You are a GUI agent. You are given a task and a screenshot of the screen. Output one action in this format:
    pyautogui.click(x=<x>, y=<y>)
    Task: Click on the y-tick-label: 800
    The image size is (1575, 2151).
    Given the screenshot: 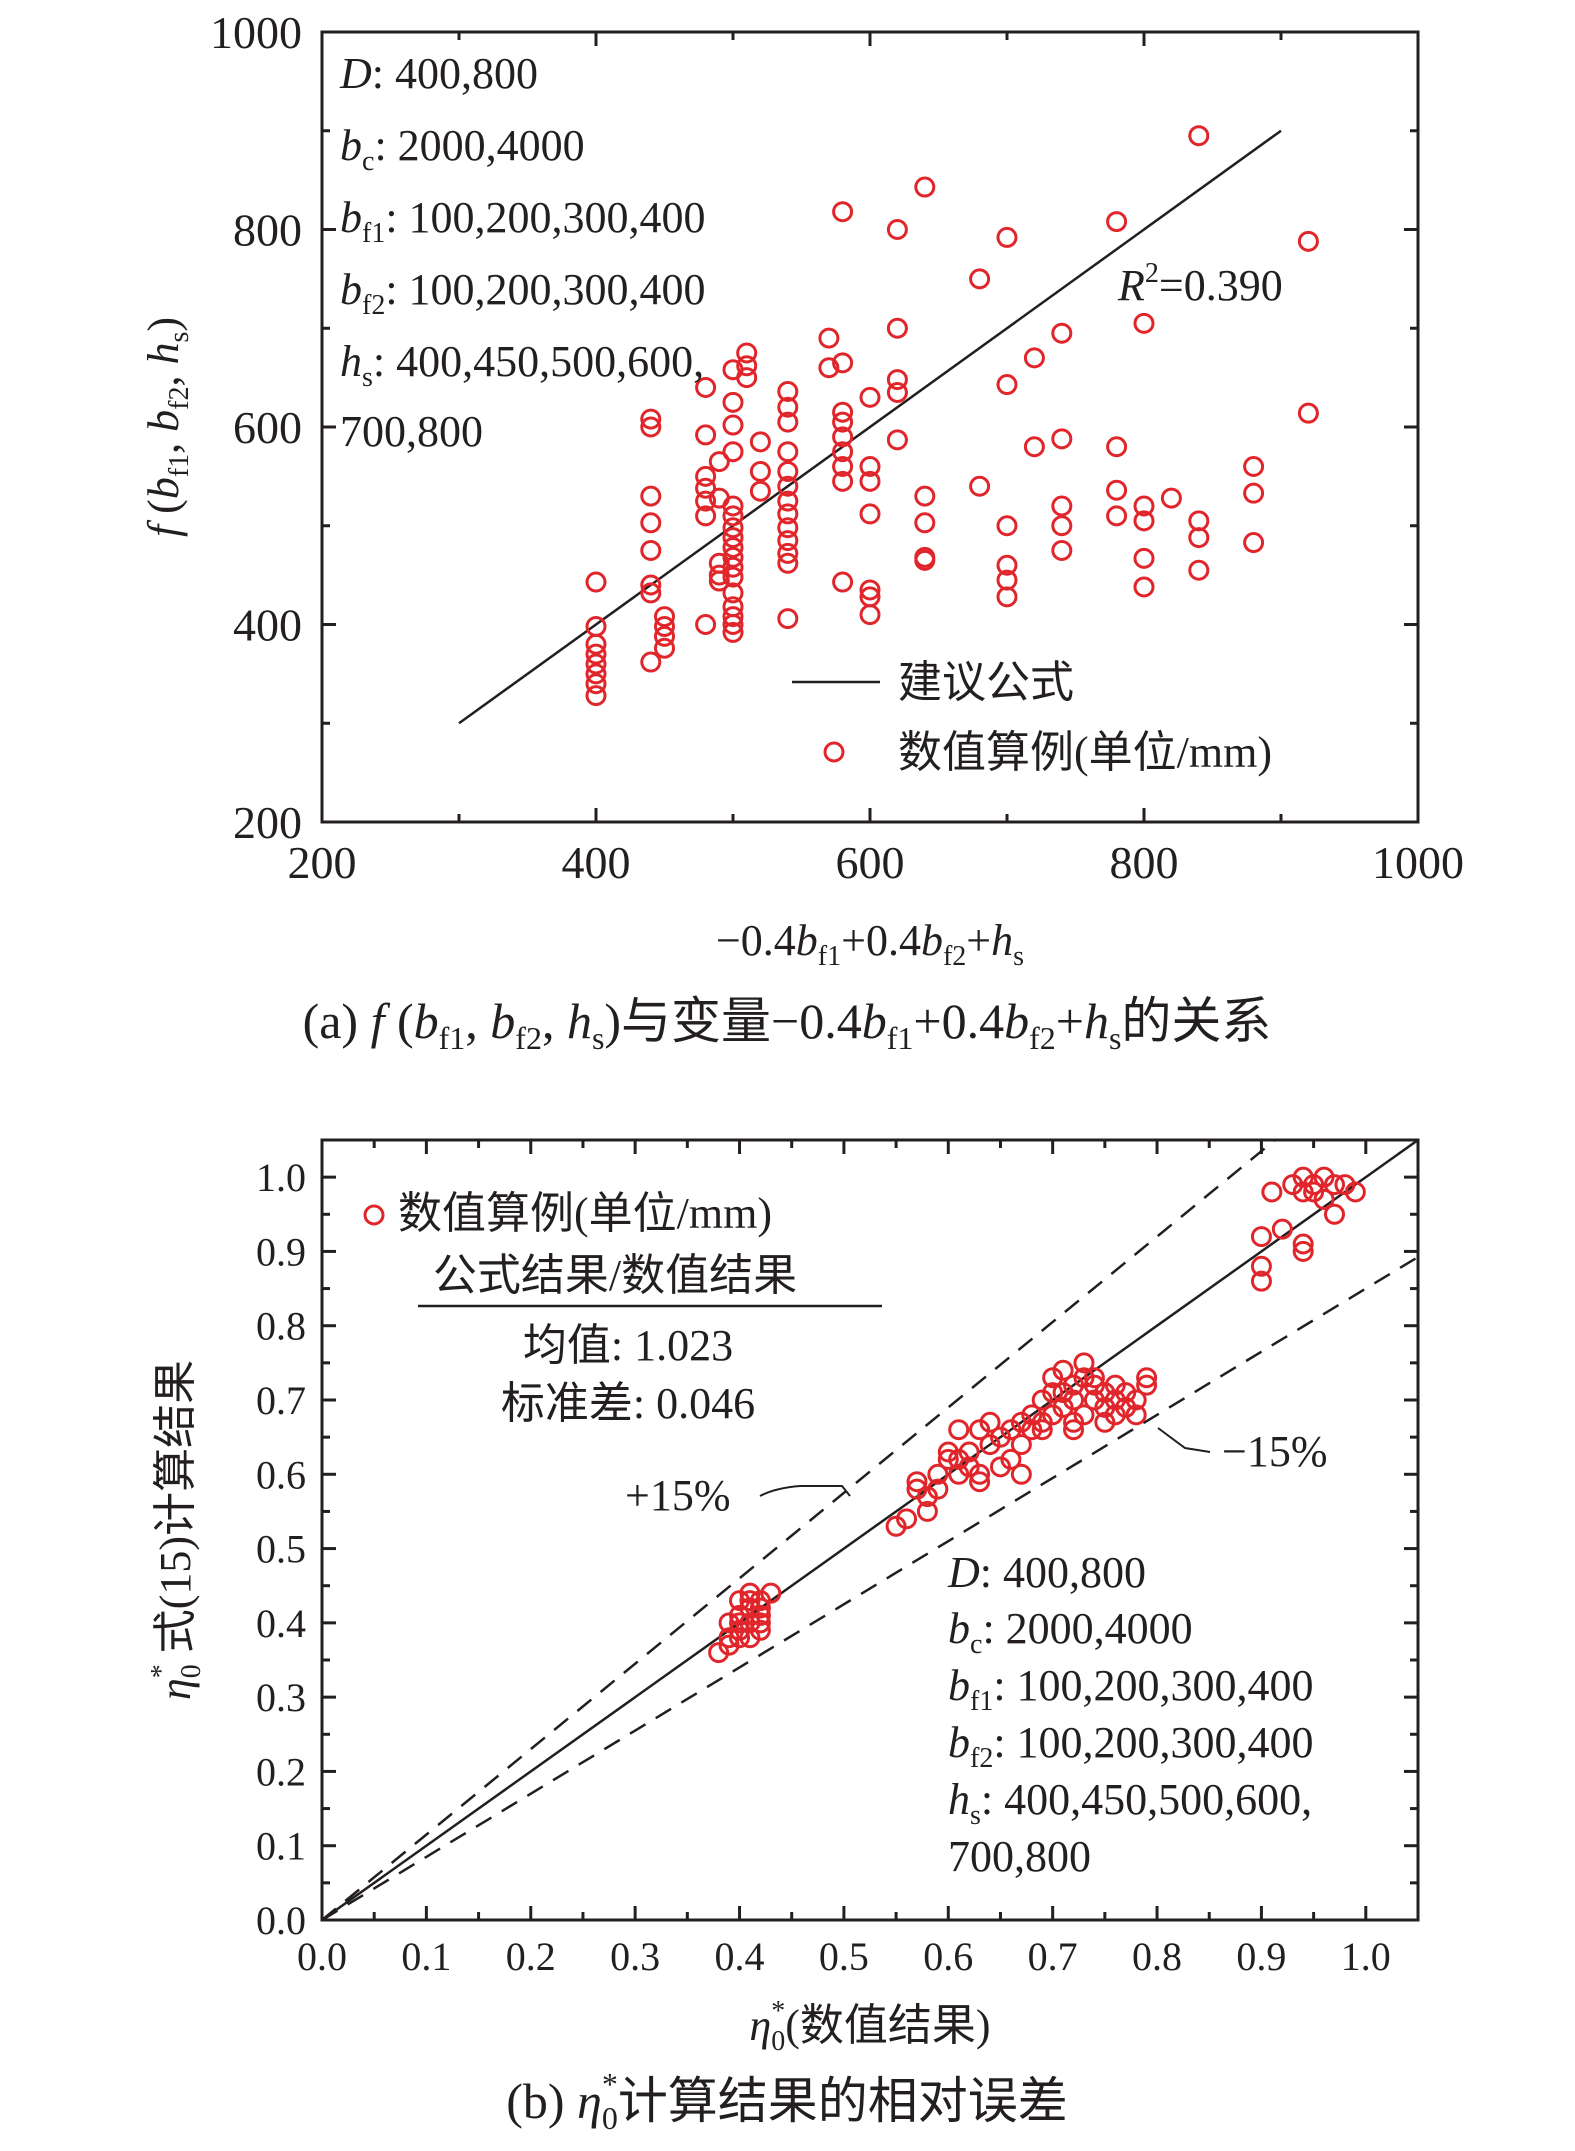 What is the action you would take?
    pyautogui.click(x=267, y=230)
    